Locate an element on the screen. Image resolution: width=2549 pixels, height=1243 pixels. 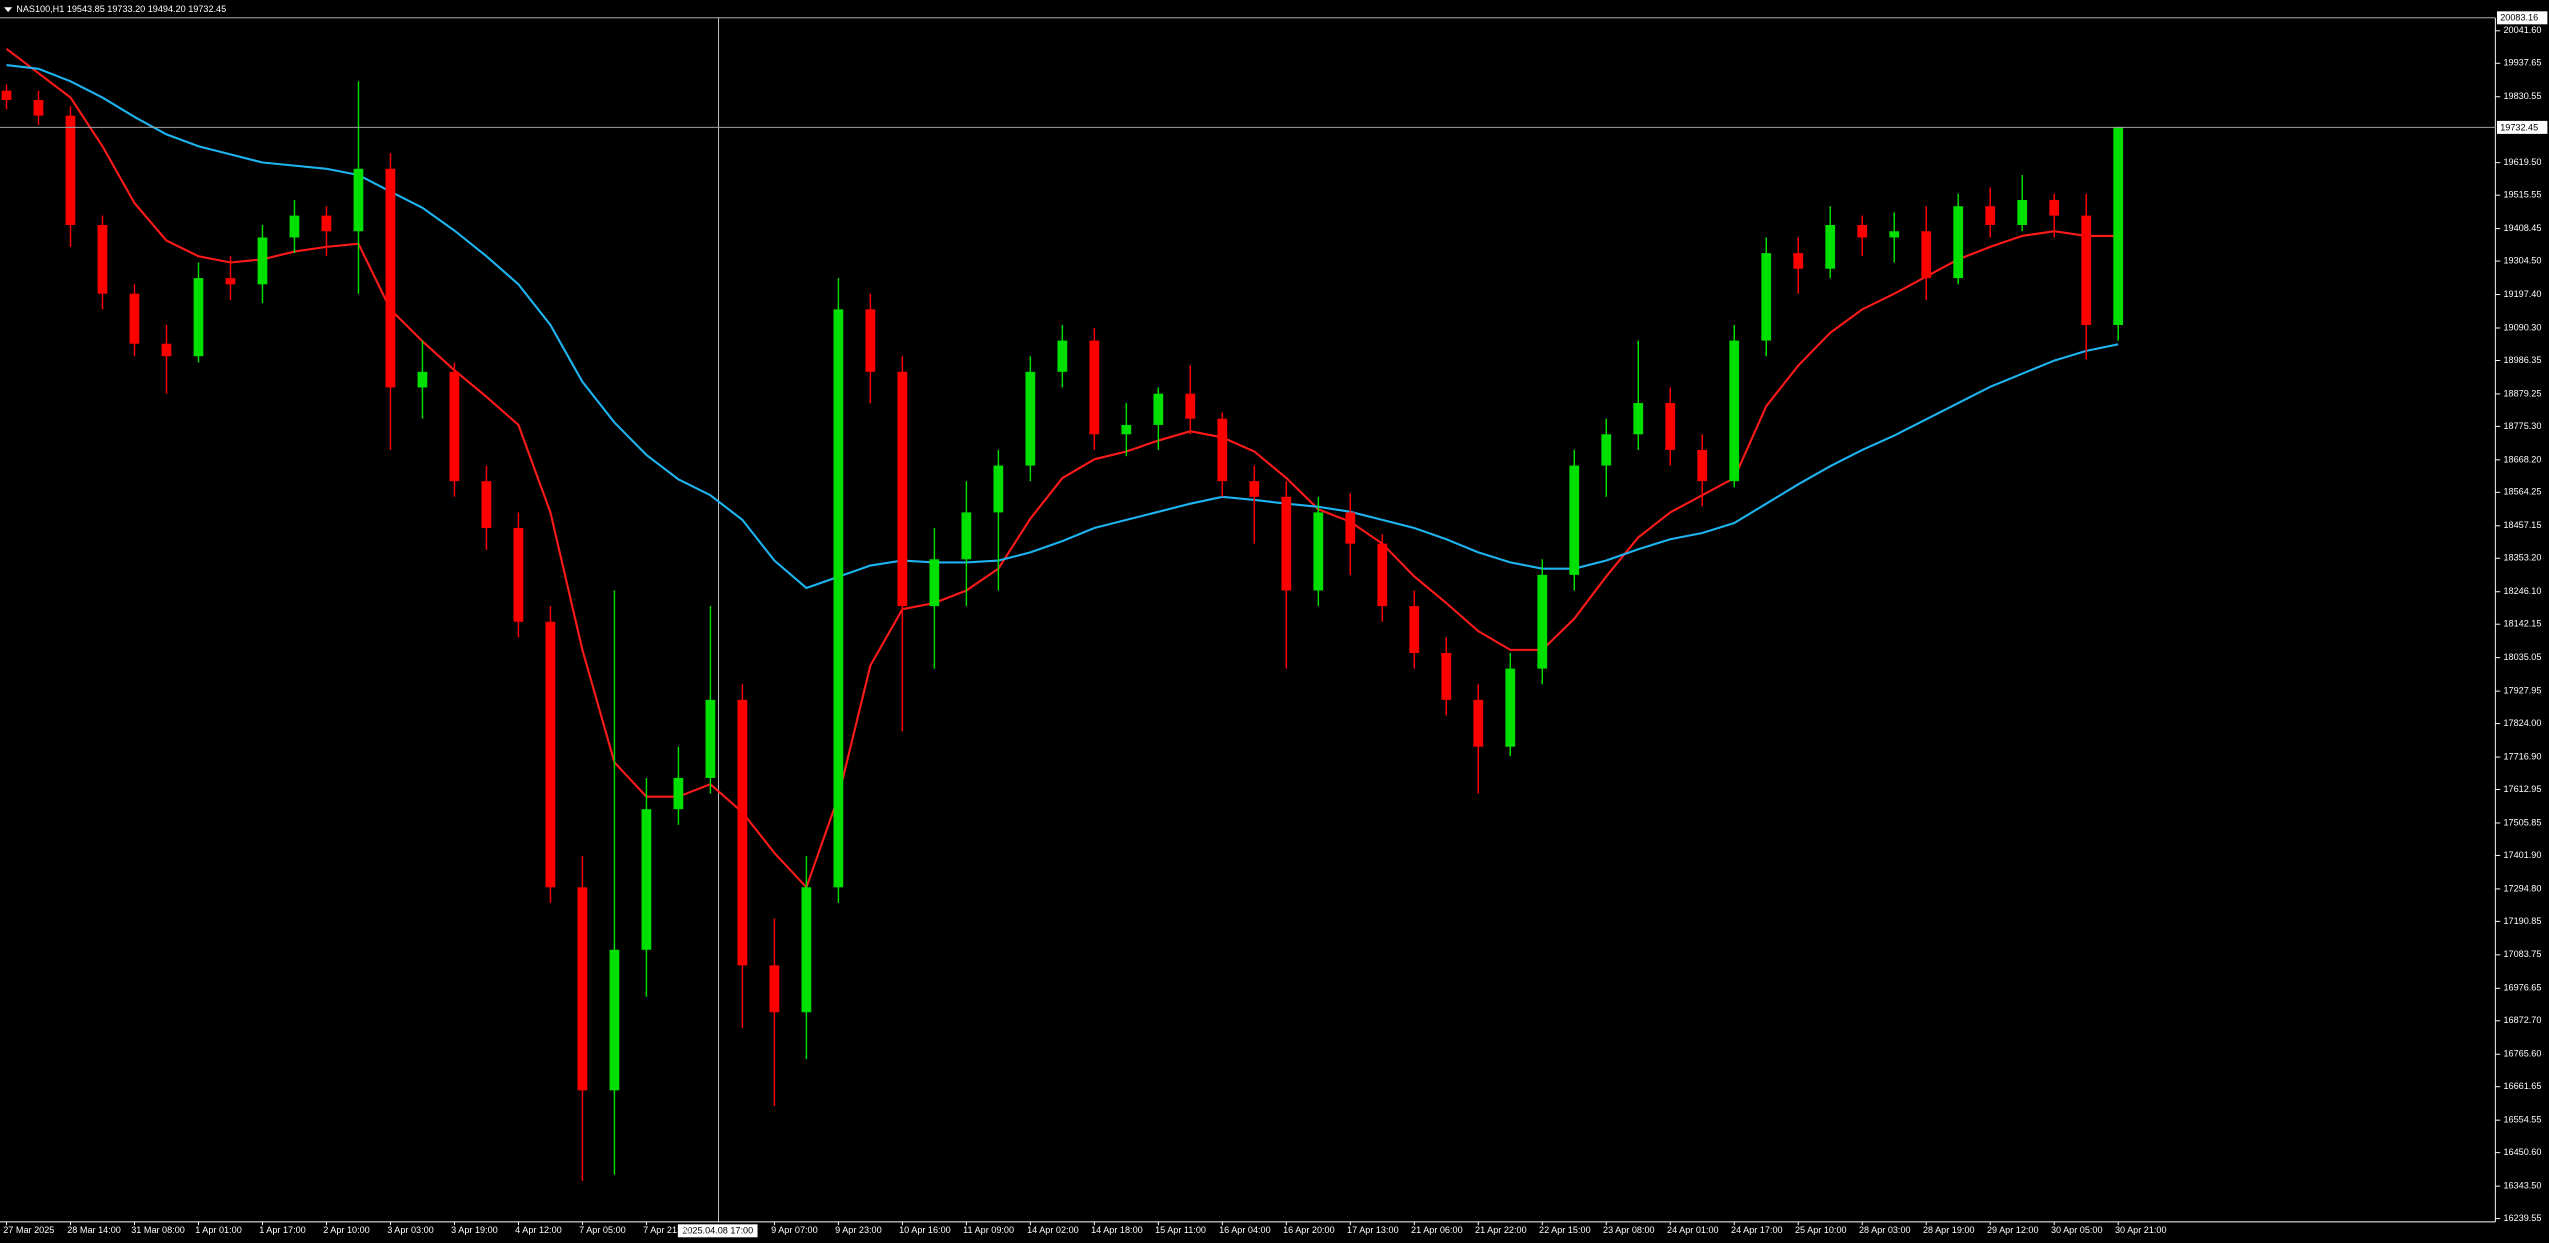
x-tick-label: 1 Apr 01:00 is located at coordinates (218, 1230).